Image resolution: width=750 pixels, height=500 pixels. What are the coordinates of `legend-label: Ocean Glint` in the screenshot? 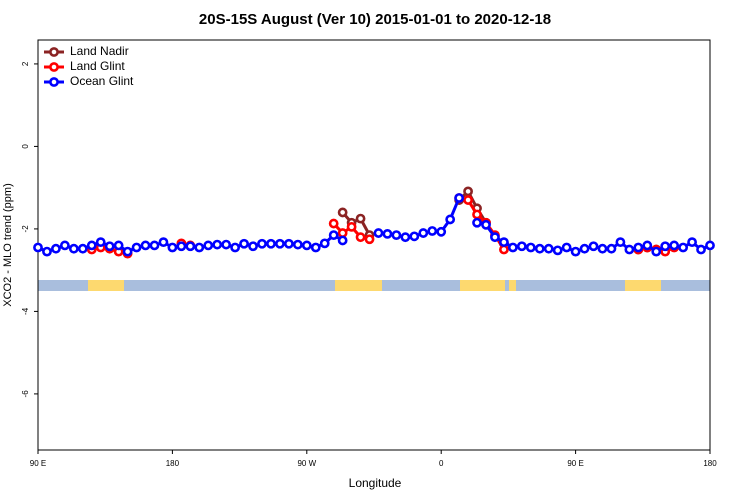 It's located at (102, 81).